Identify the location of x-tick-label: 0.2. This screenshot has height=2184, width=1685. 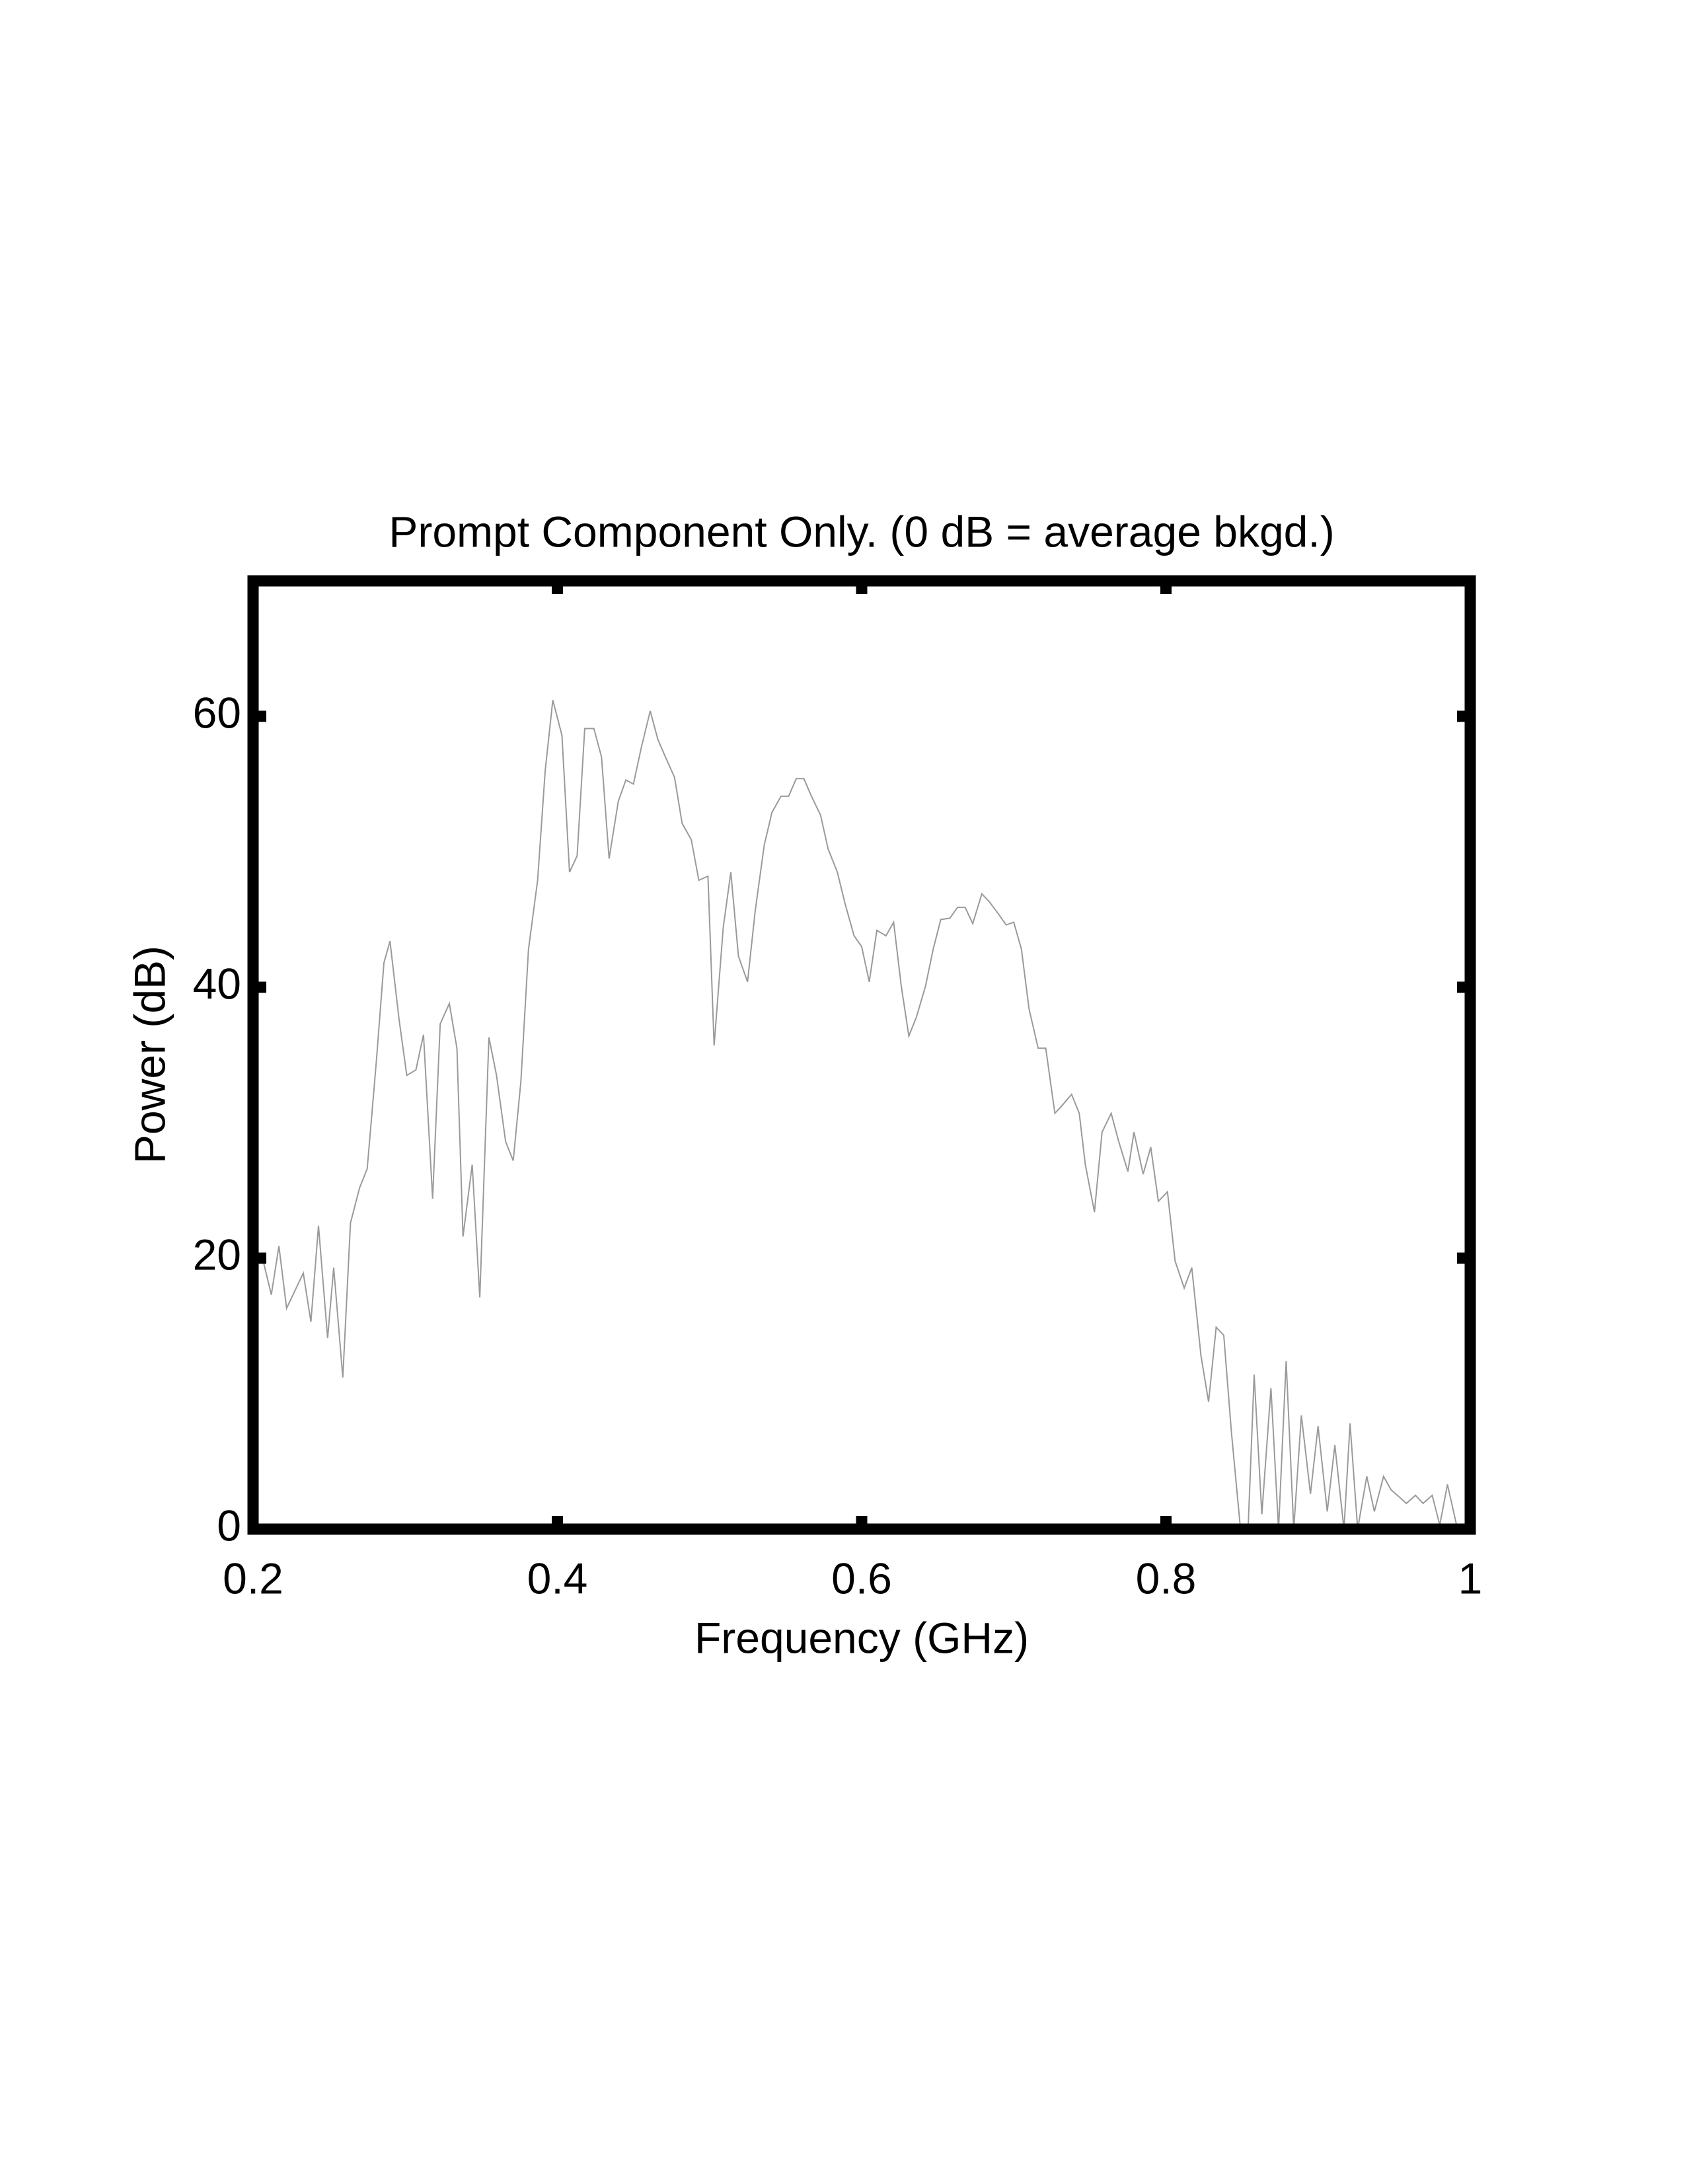
(253, 1578).